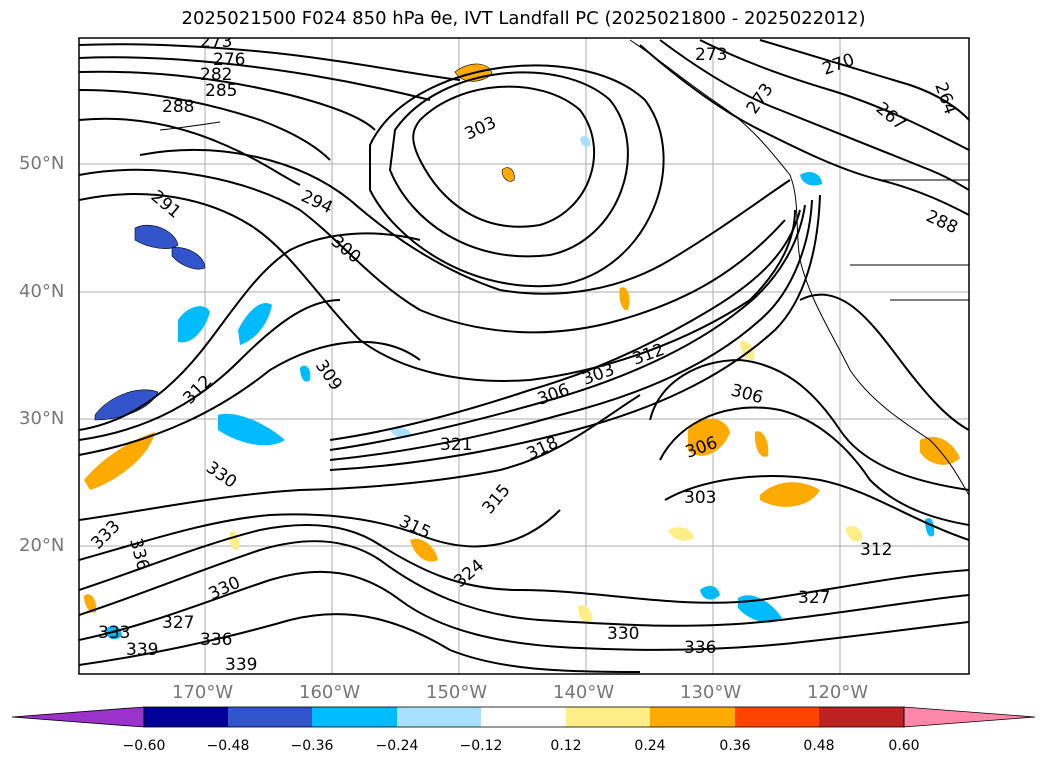 Image resolution: width=1047 pixels, height=767 pixels. Describe the element at coordinates (969, 717) in the screenshot. I see `colorbar-overflow` at that location.